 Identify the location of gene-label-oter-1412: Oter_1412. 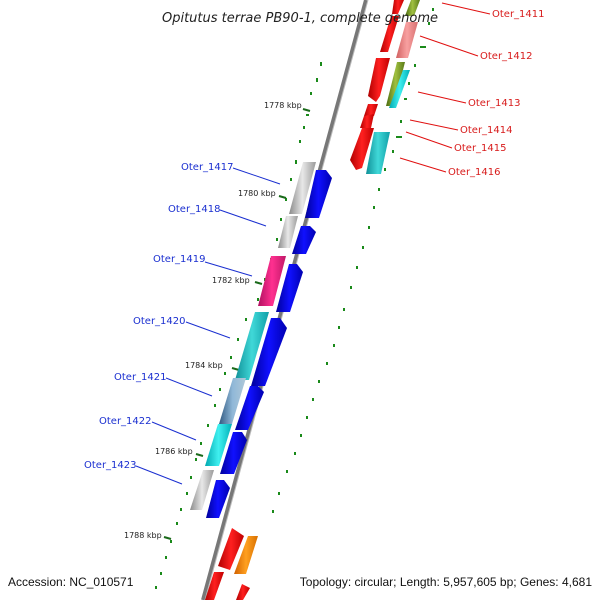
(506, 56).